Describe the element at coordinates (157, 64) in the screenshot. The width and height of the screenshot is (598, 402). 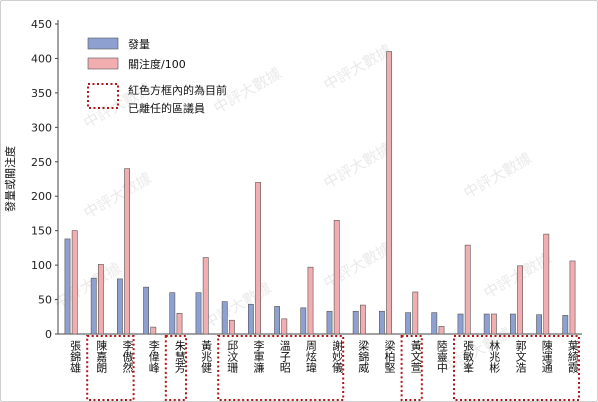
I see `legend-label-1: 關注度/100` at that location.